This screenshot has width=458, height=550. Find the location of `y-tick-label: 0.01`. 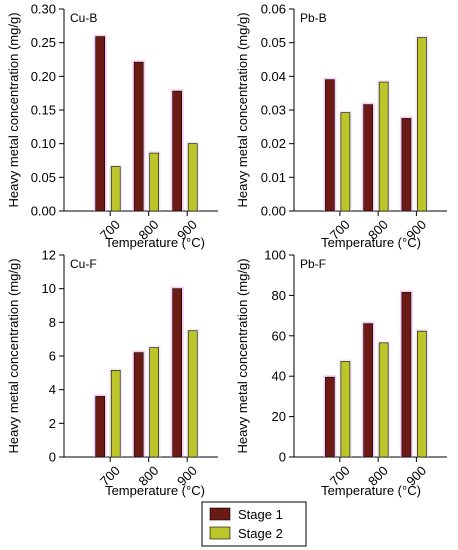

y-tick-label: 0.01 is located at coordinates (273, 177).